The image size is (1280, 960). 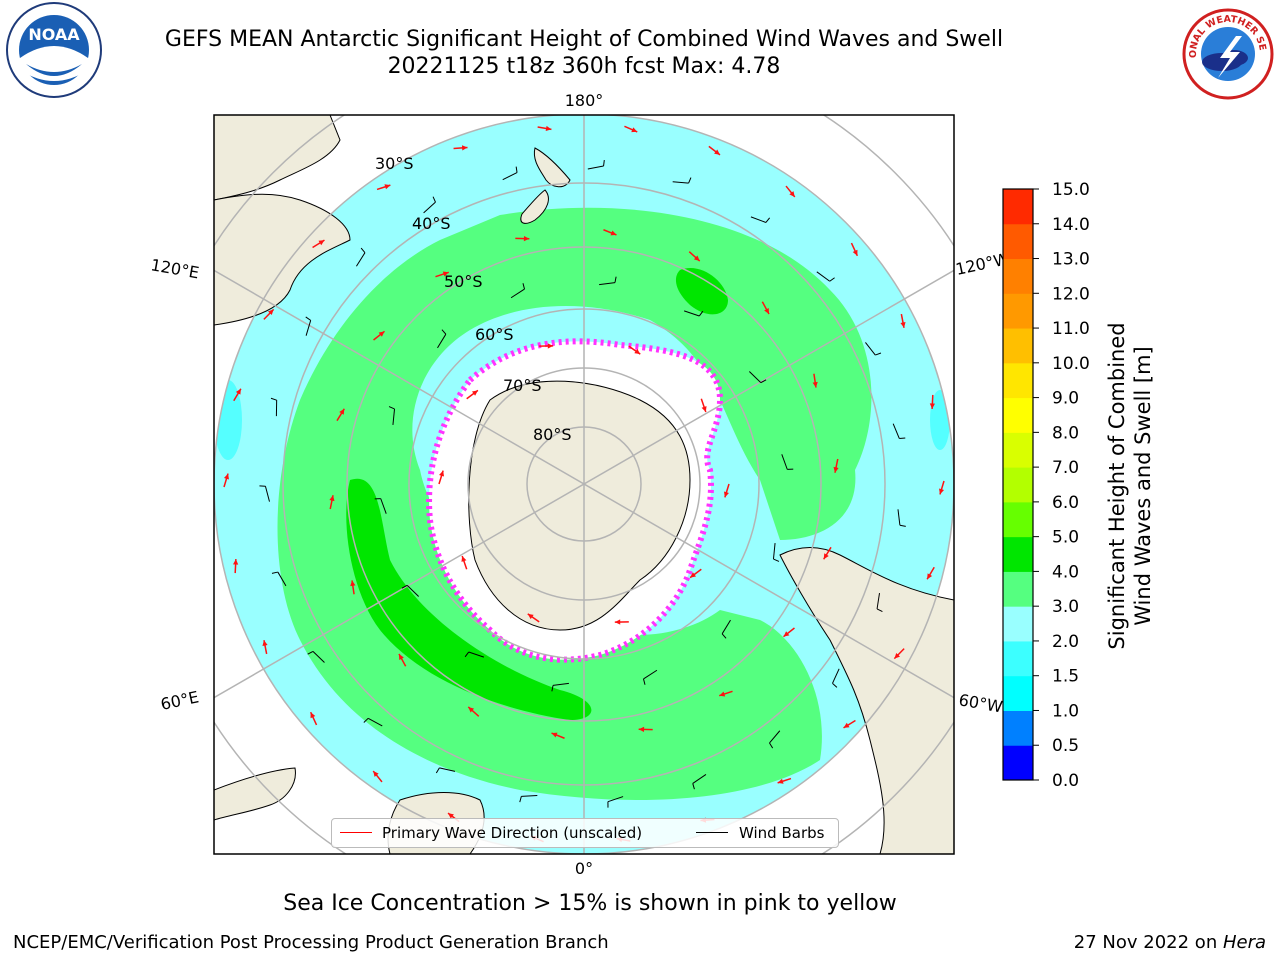 What do you see at coordinates (356, 832) in the screenshot?
I see `legend-wave-line` at bounding box center [356, 832].